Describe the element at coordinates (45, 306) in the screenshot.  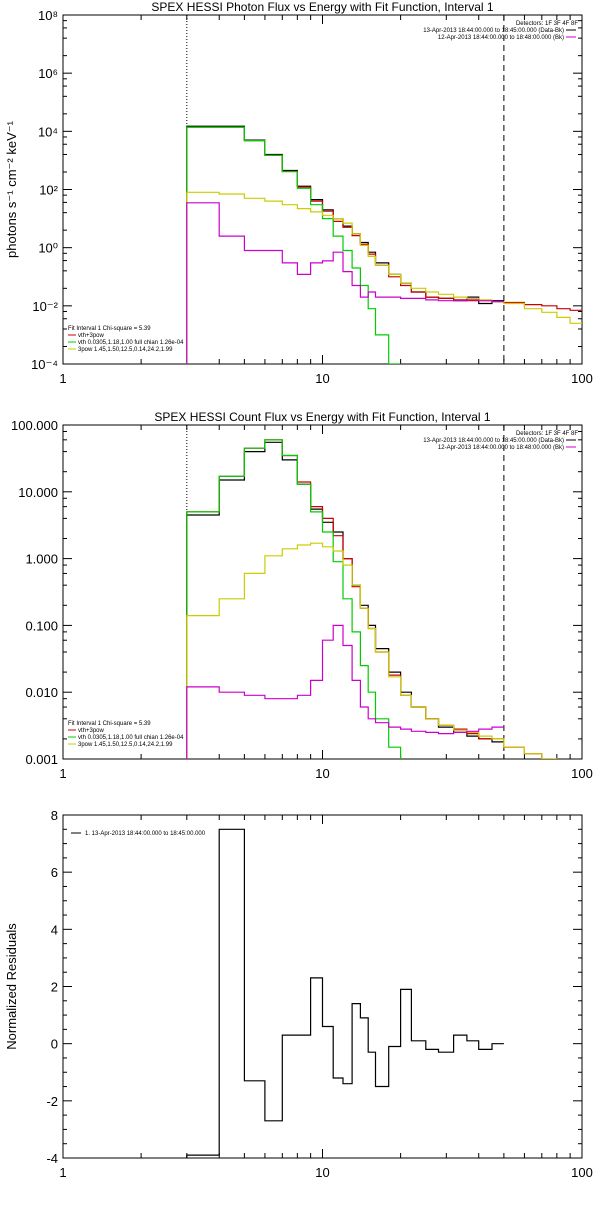
I see `y-tick-label: 10⁻²` at that location.